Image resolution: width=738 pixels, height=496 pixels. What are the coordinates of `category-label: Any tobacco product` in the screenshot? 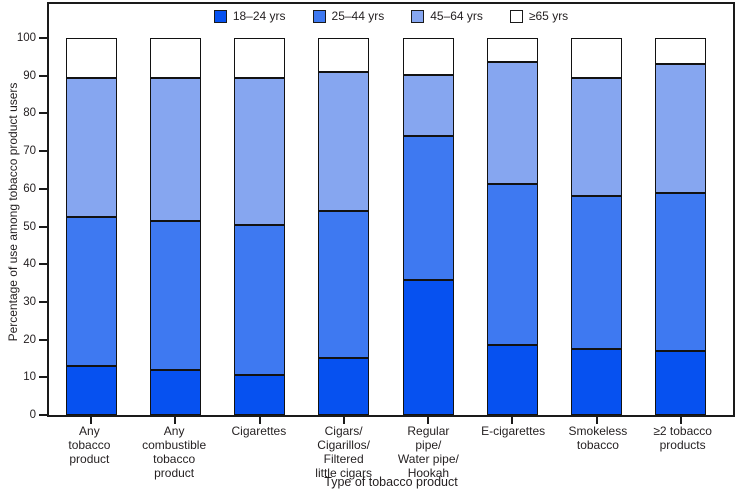 It's located at (89, 445).